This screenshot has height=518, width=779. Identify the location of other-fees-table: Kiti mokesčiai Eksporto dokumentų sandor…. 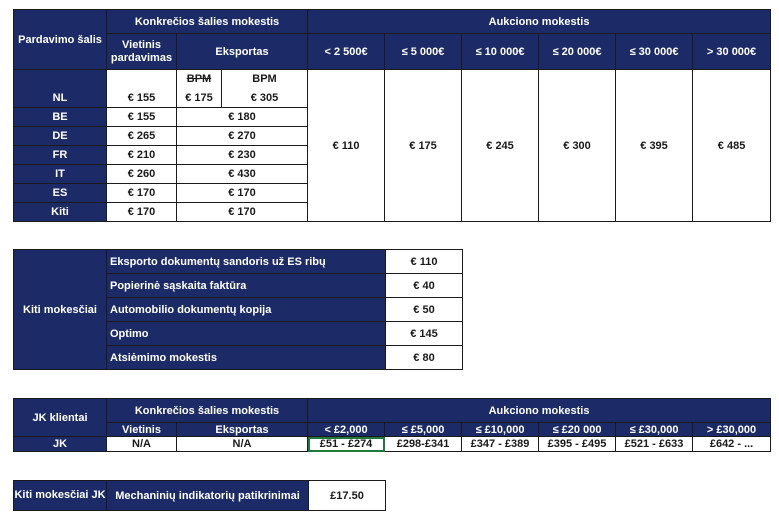
(238, 309).